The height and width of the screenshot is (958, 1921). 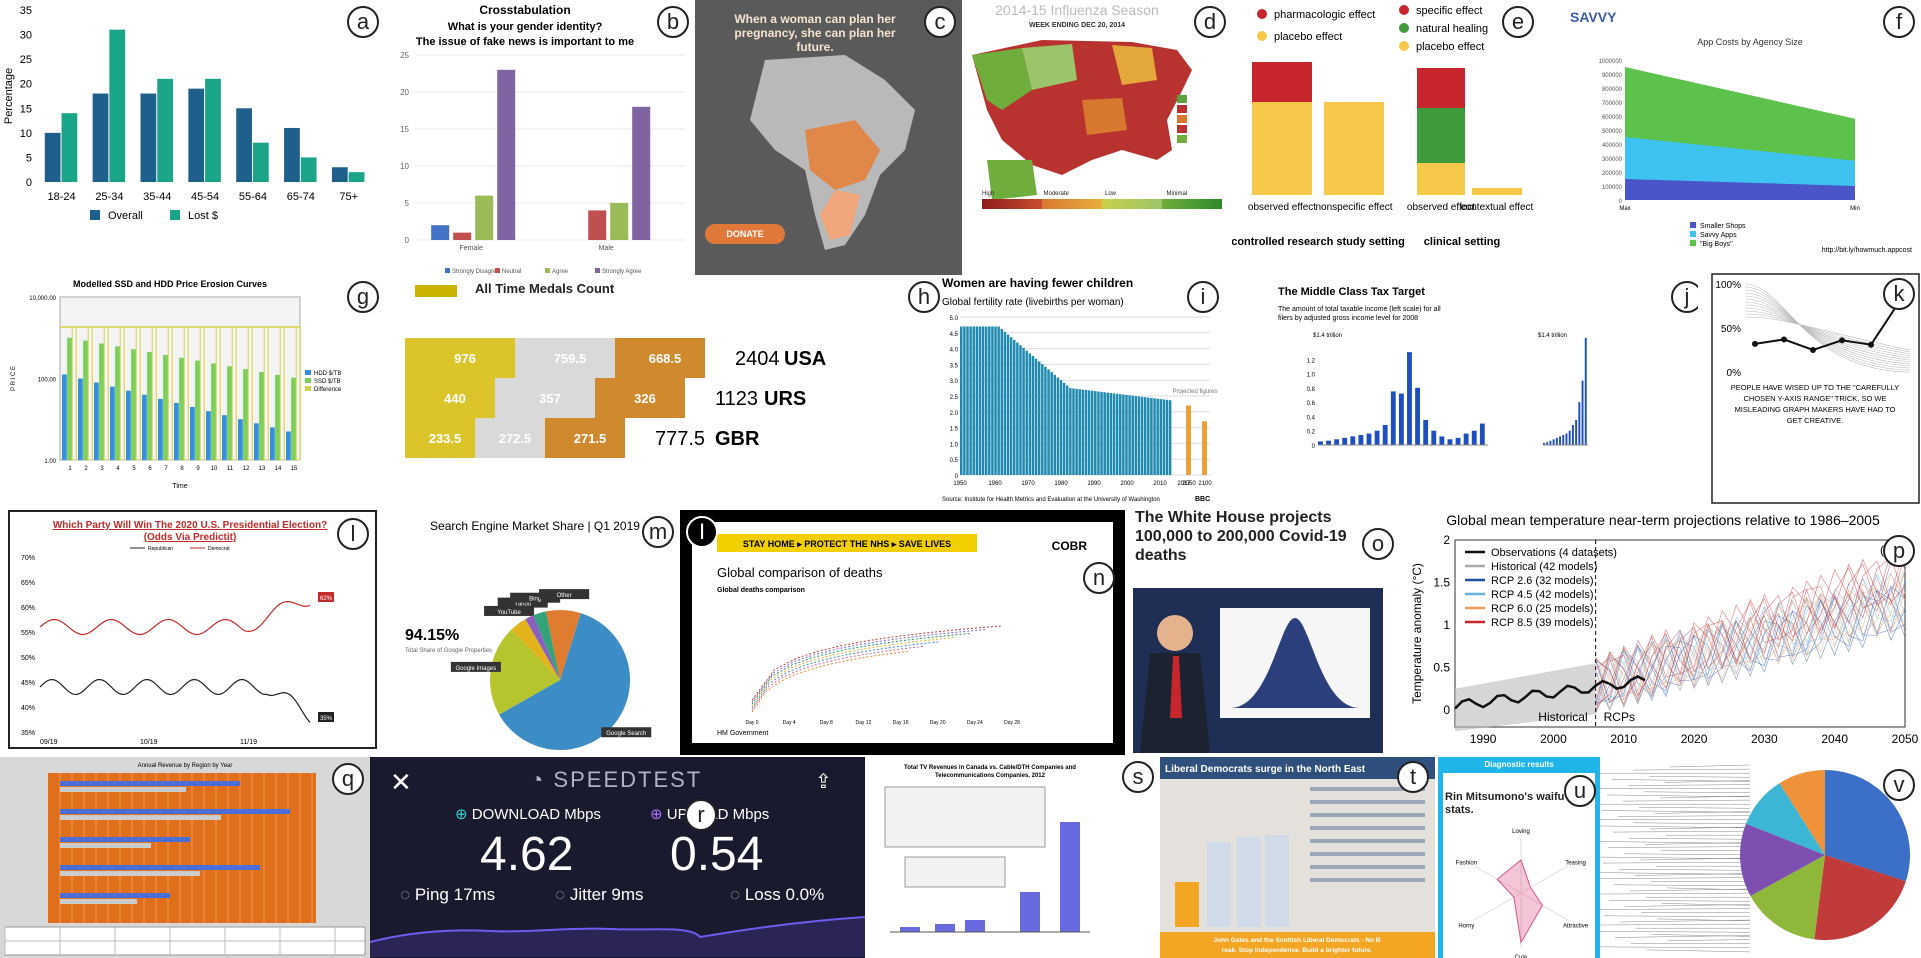 What do you see at coordinates (14, 378) in the screenshot?
I see `y-axis-label: P R I C E` at bounding box center [14, 378].